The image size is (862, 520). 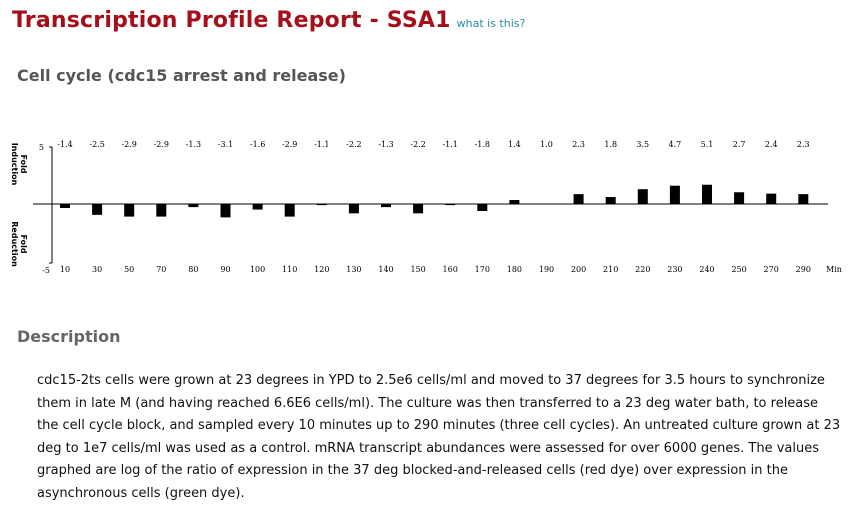 I want to click on fold-reduction-label-line1: Fold, so click(x=23, y=243).